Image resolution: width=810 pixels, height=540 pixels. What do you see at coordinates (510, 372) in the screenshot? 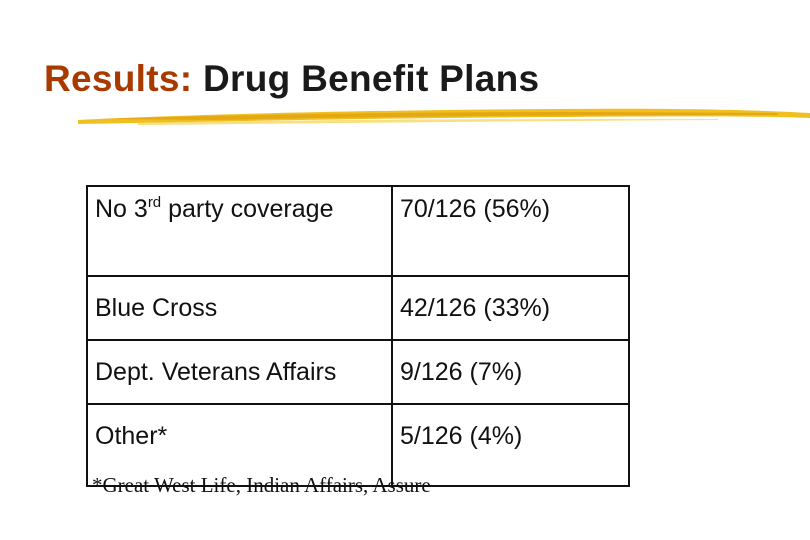
I see `plan-value-cell: 9/126 (7%)` at bounding box center [510, 372].